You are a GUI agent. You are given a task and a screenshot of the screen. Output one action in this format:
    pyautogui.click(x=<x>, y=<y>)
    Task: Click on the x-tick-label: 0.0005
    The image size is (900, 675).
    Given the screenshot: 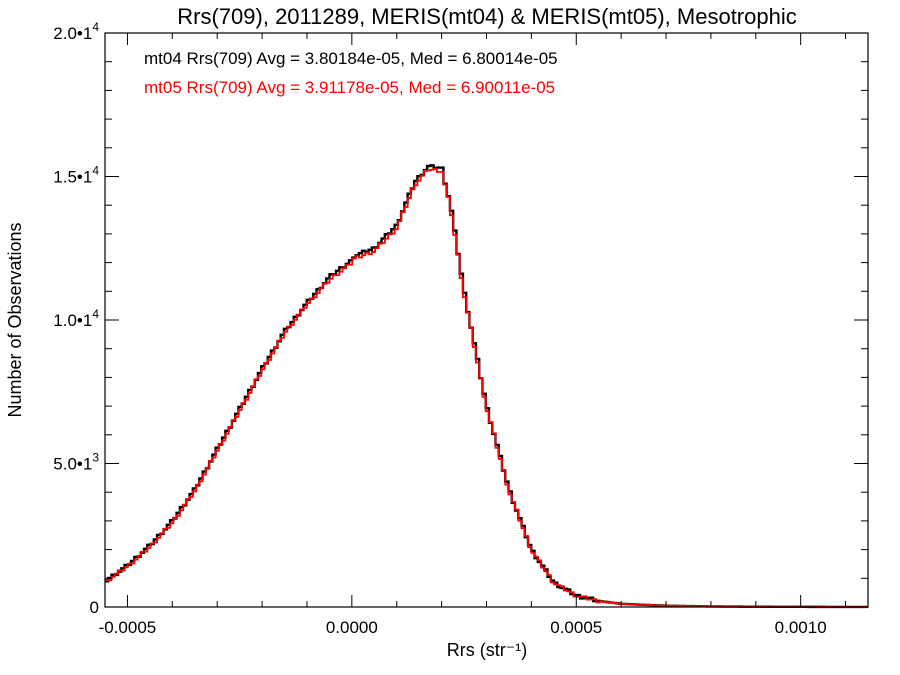 What is the action you would take?
    pyautogui.click(x=576, y=627)
    